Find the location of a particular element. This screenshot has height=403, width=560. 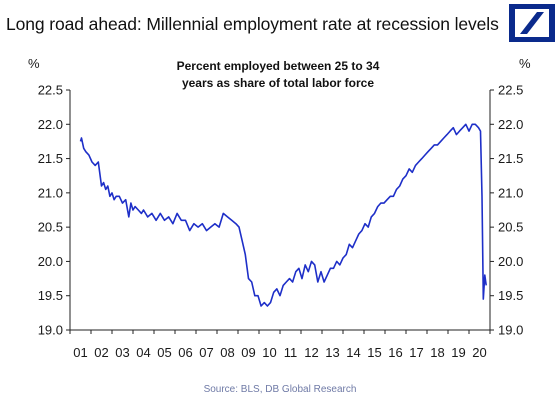

y-tick-label-right: 22.5 is located at coordinates (510, 90).